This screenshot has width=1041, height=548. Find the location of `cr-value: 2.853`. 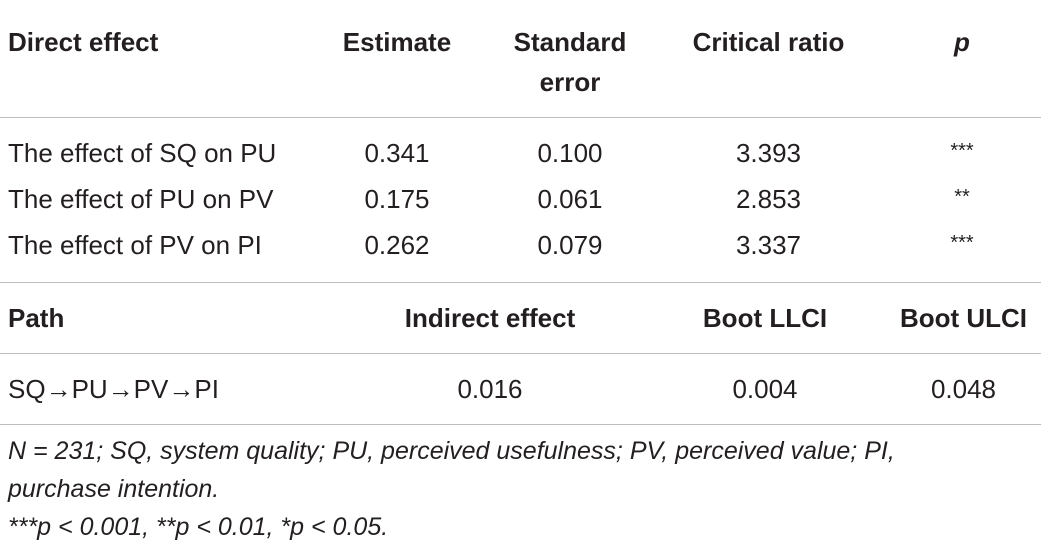

cr-value: 2.853 is located at coordinates (768, 199).